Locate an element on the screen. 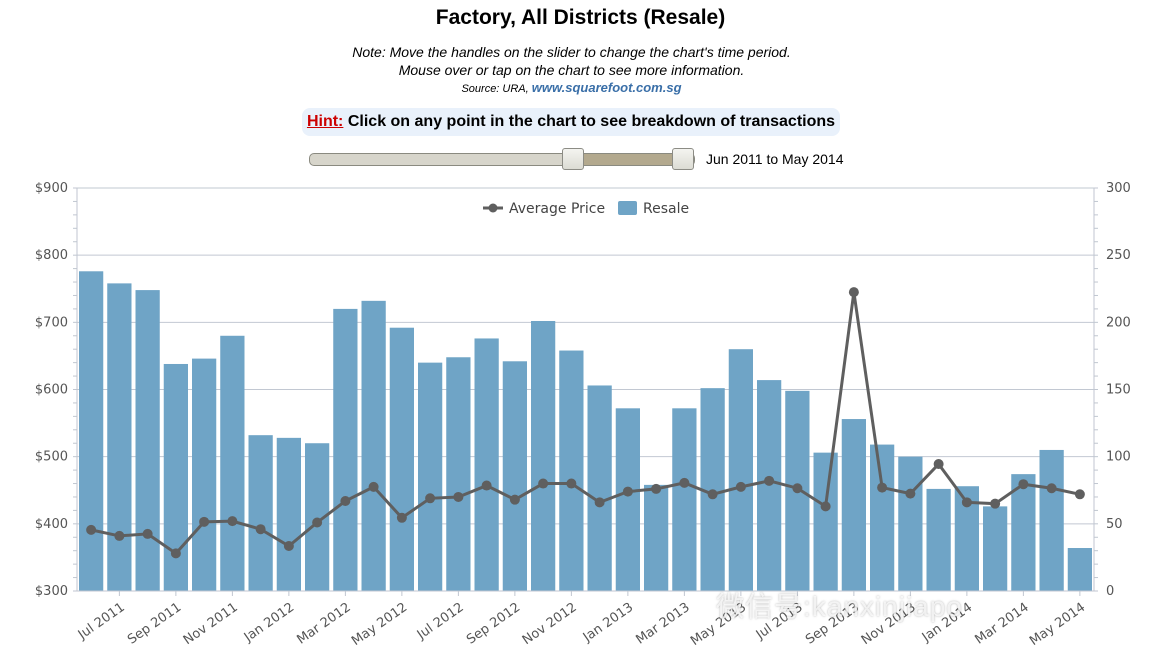 The width and height of the screenshot is (1161, 662). legend-line-marker is located at coordinates (493, 208).